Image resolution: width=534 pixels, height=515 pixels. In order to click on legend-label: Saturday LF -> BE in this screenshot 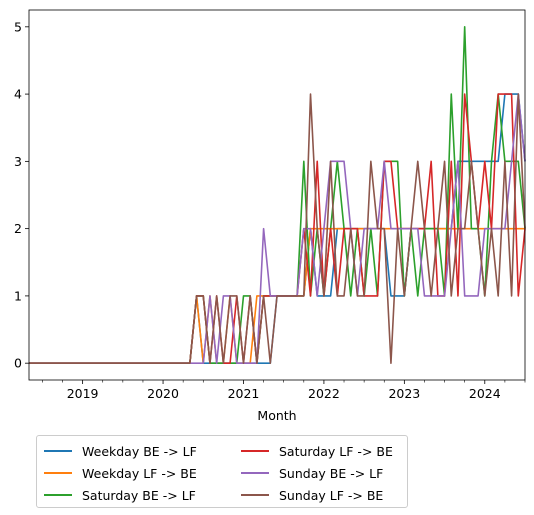, I will do `click(336, 451)`.